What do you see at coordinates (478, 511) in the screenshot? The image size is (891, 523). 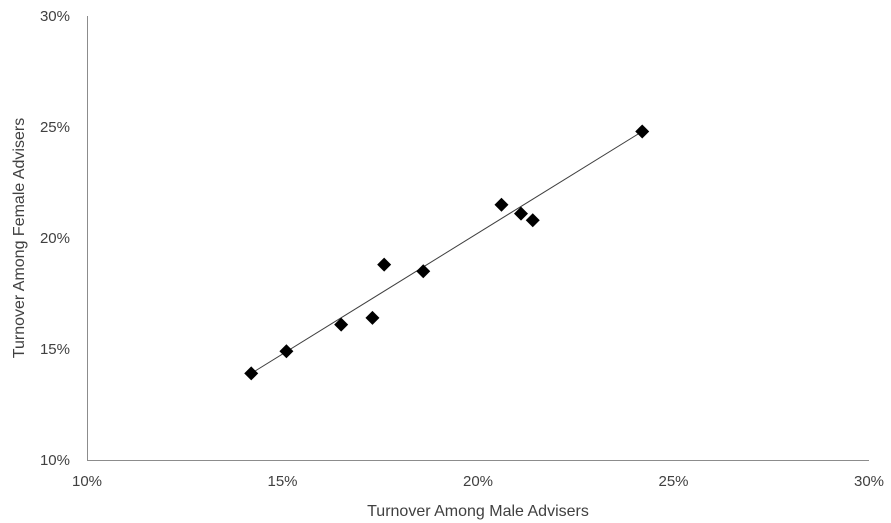 I see `x-axis-title: Turnover Among Male Advisers` at bounding box center [478, 511].